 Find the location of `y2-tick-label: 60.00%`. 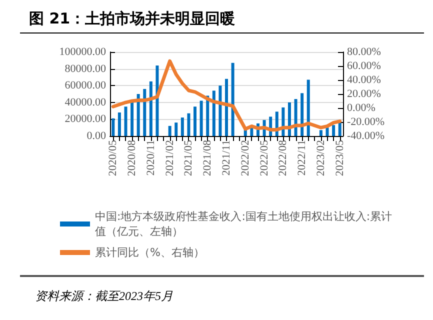

y2-tick-label: 60.00% is located at coordinates (364, 66).